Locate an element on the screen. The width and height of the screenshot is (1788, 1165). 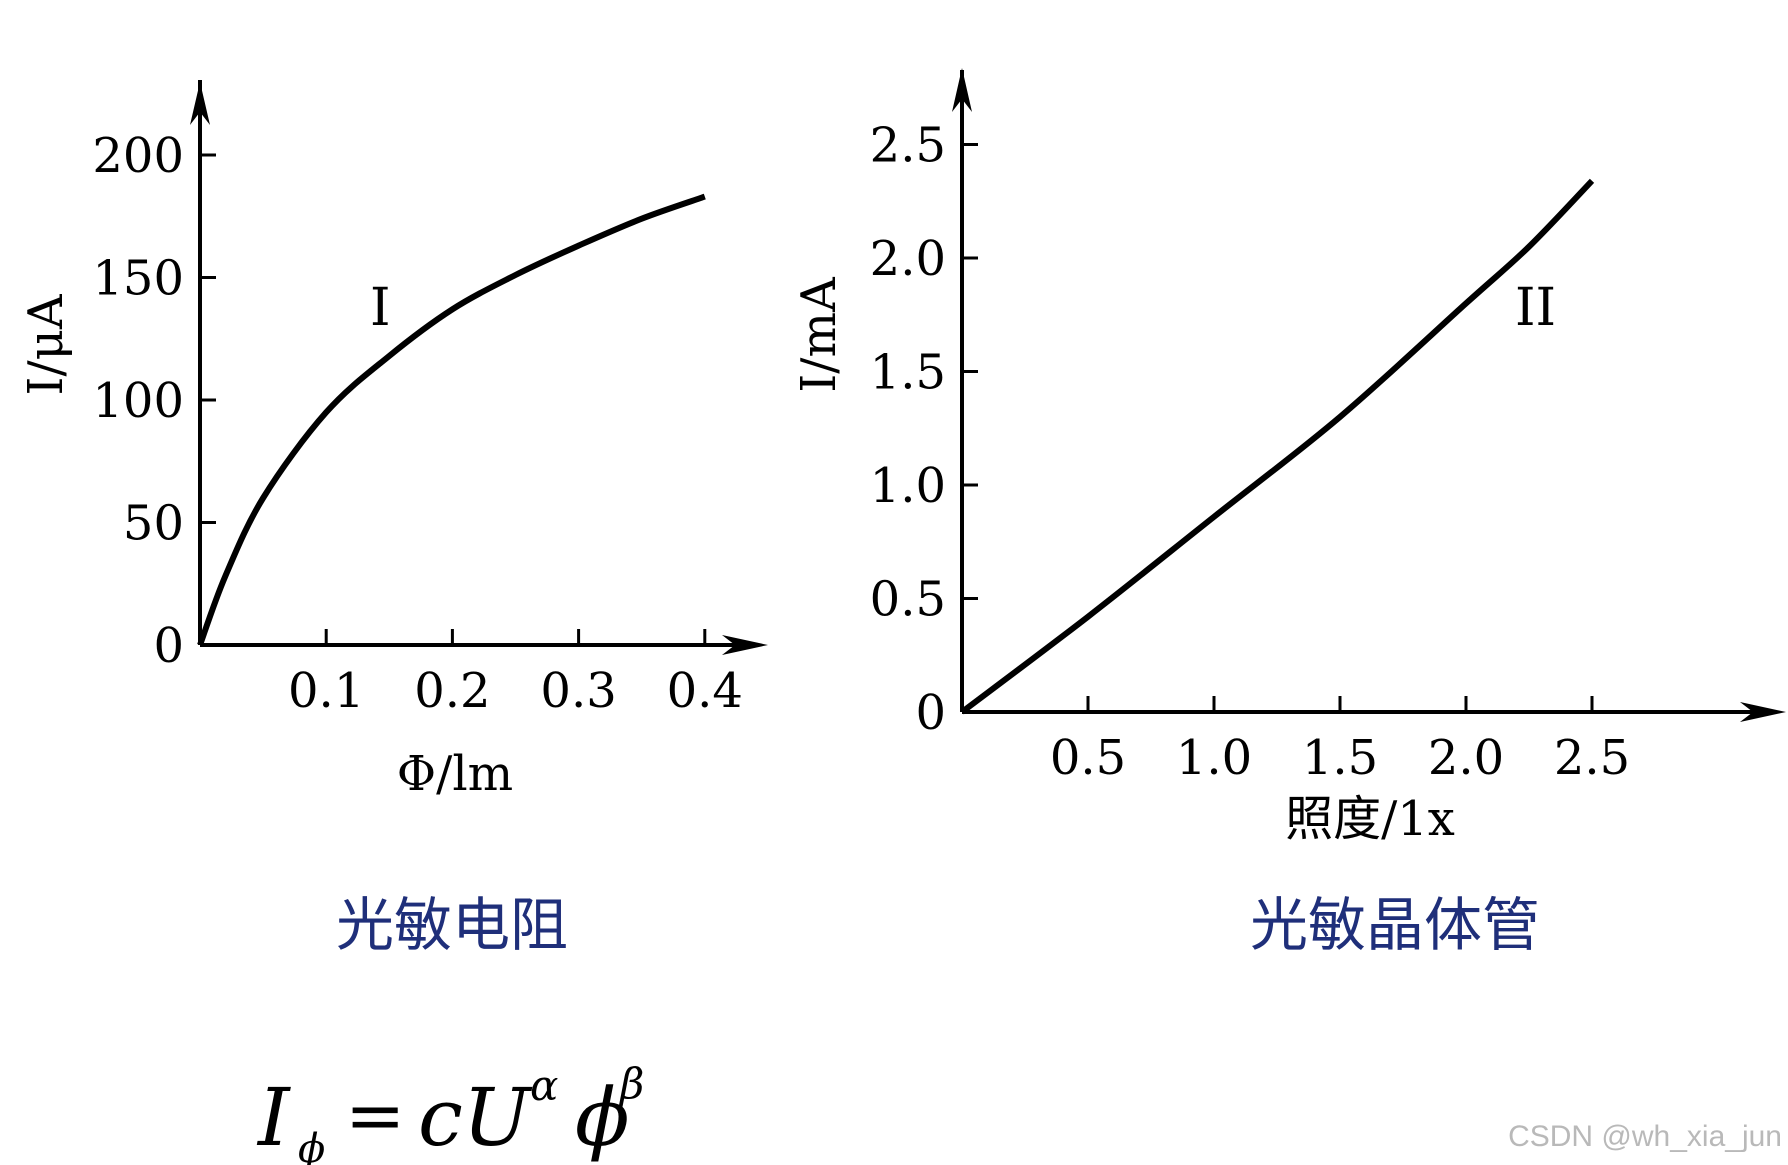
y-tick-label: 2.5 is located at coordinates (908, 146).